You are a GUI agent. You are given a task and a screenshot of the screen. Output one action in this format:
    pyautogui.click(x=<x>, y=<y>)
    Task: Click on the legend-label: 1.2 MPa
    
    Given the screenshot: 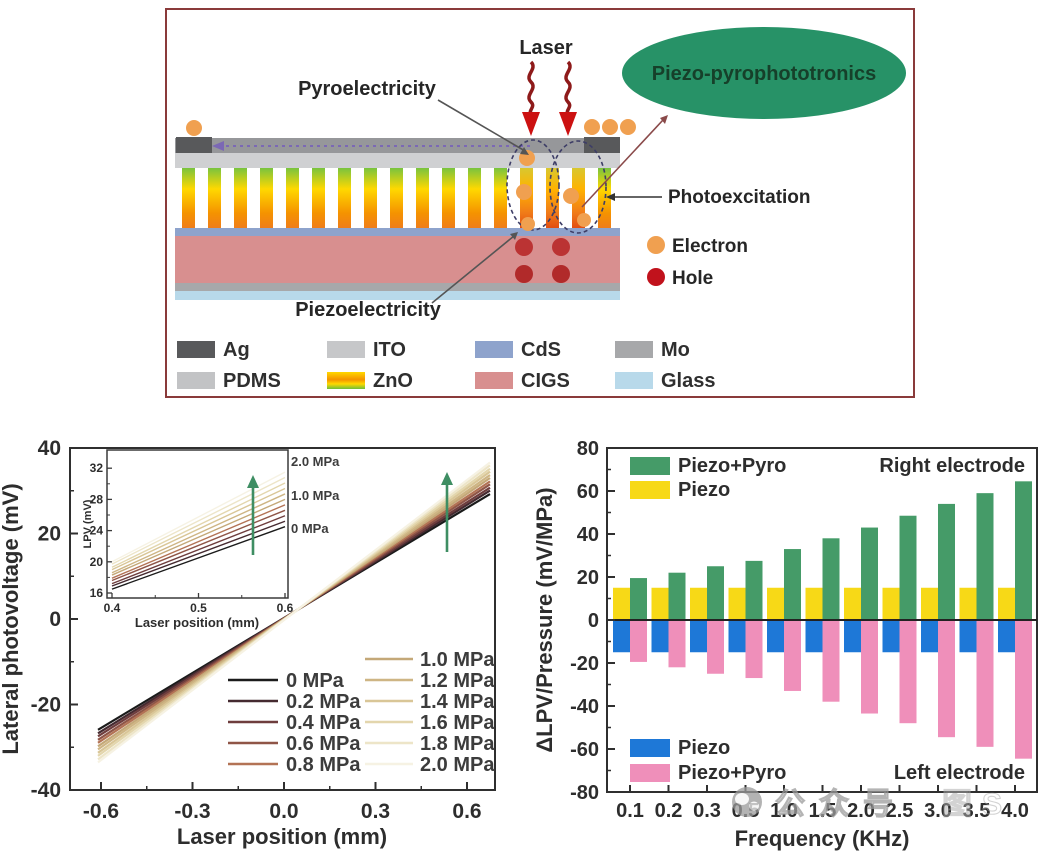 What is the action you would take?
    pyautogui.click(x=457, y=681)
    